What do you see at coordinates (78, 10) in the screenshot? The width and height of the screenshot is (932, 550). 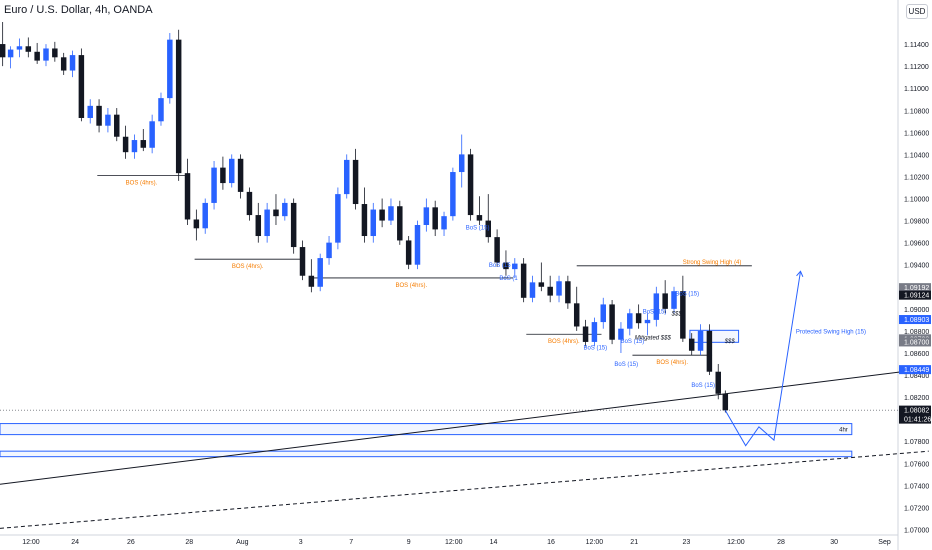 I see `chart-title: Euro / U.S. Dollar, 4h, OANDA` at bounding box center [78, 10].